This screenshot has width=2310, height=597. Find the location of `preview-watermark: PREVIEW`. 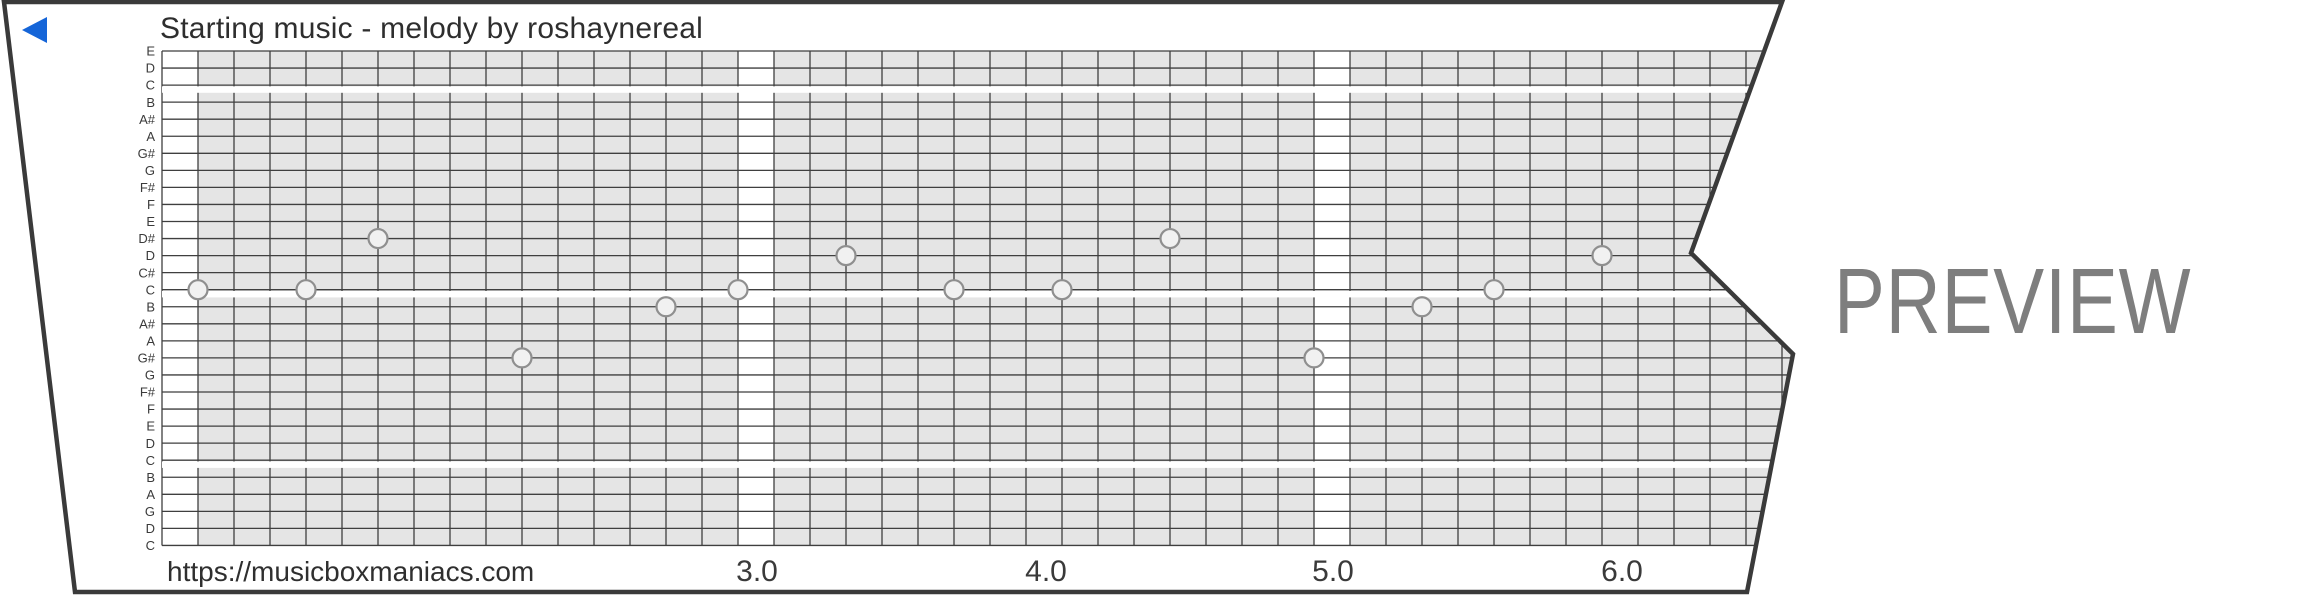

preview-watermark: PREVIEW is located at coordinates (2013, 301).